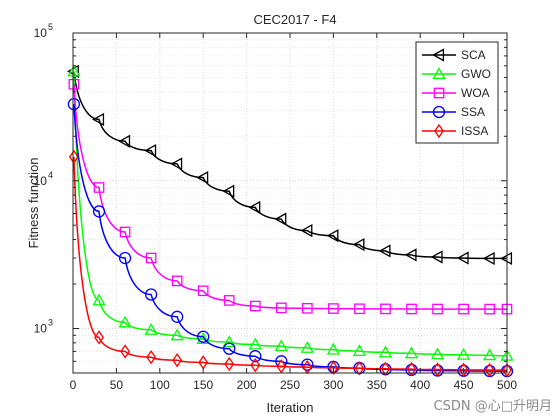 Image resolution: width=560 pixels, height=420 pixels. Describe the element at coordinates (377, 385) in the screenshot. I see `x-tick-label: 350` at that location.